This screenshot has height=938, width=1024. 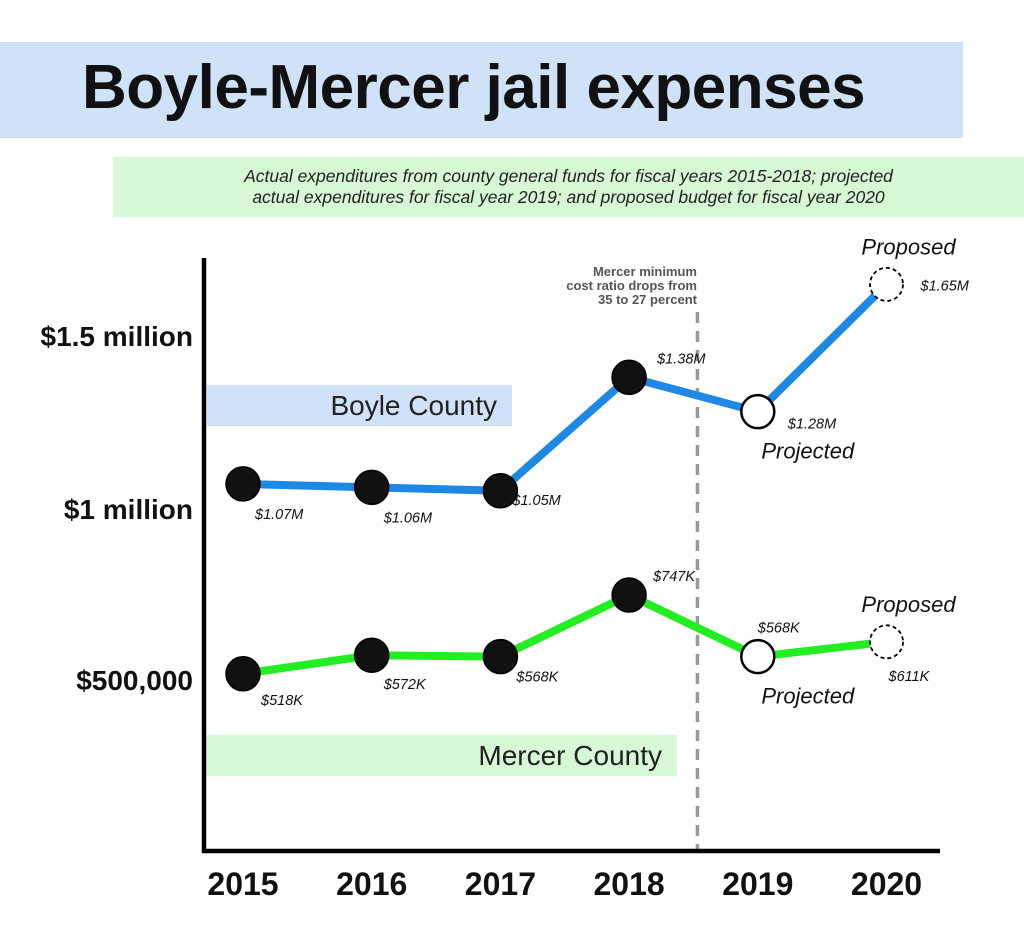 I want to click on data-label-mercer-county-2017: $568K, so click(x=537, y=678).